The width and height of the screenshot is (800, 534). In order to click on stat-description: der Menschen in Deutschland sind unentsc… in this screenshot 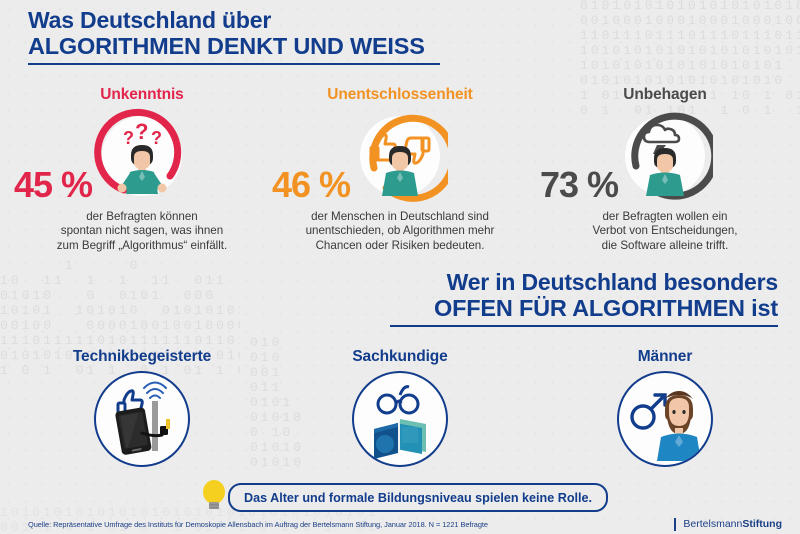, I will do `click(400, 231)`.